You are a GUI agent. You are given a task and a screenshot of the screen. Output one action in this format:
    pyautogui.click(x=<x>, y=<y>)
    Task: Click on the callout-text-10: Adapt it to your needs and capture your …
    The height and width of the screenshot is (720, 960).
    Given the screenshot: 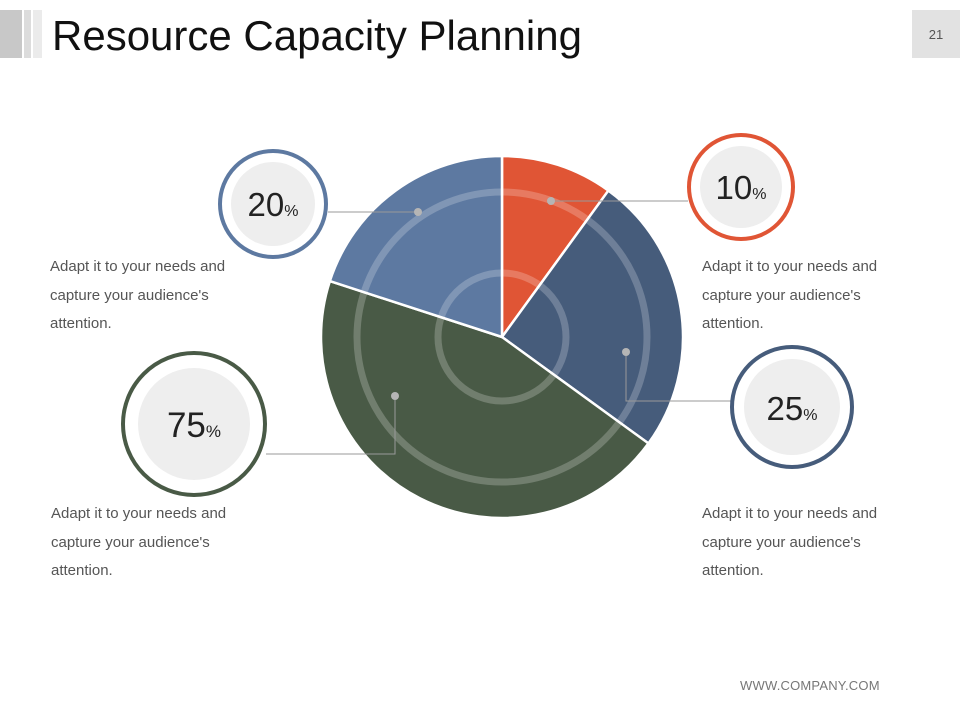 What is the action you would take?
    pyautogui.click(x=790, y=295)
    